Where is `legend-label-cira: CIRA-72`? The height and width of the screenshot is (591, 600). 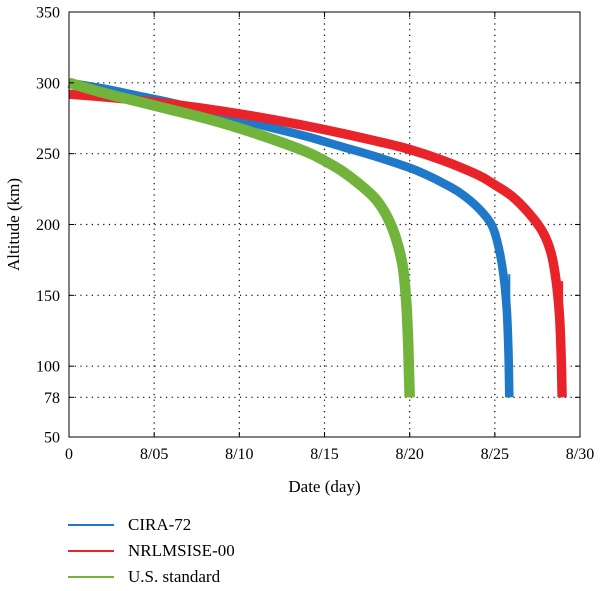 legend-label-cira: CIRA-72 is located at coordinates (160, 524).